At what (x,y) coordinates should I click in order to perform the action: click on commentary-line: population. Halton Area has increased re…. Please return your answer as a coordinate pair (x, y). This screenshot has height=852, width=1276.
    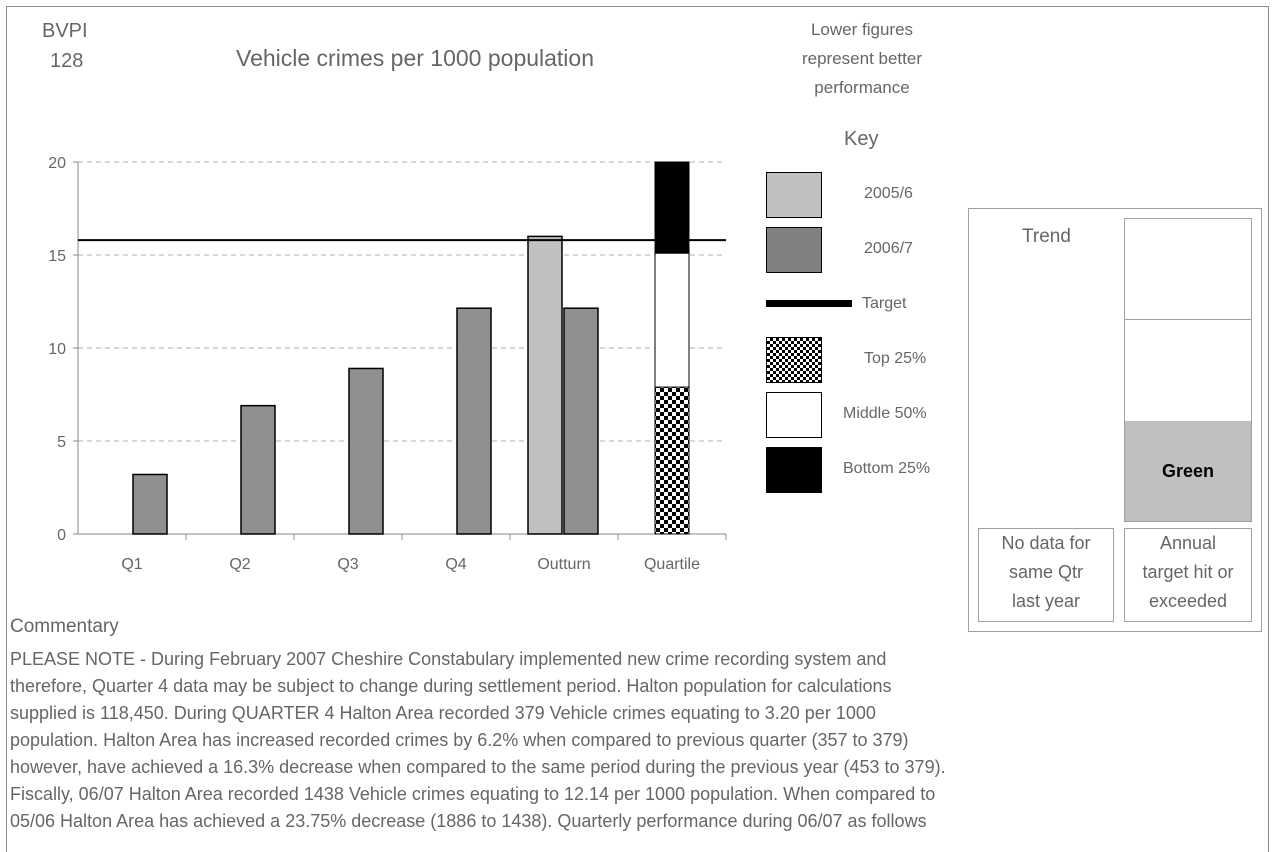
    Looking at the image, I should click on (459, 740).